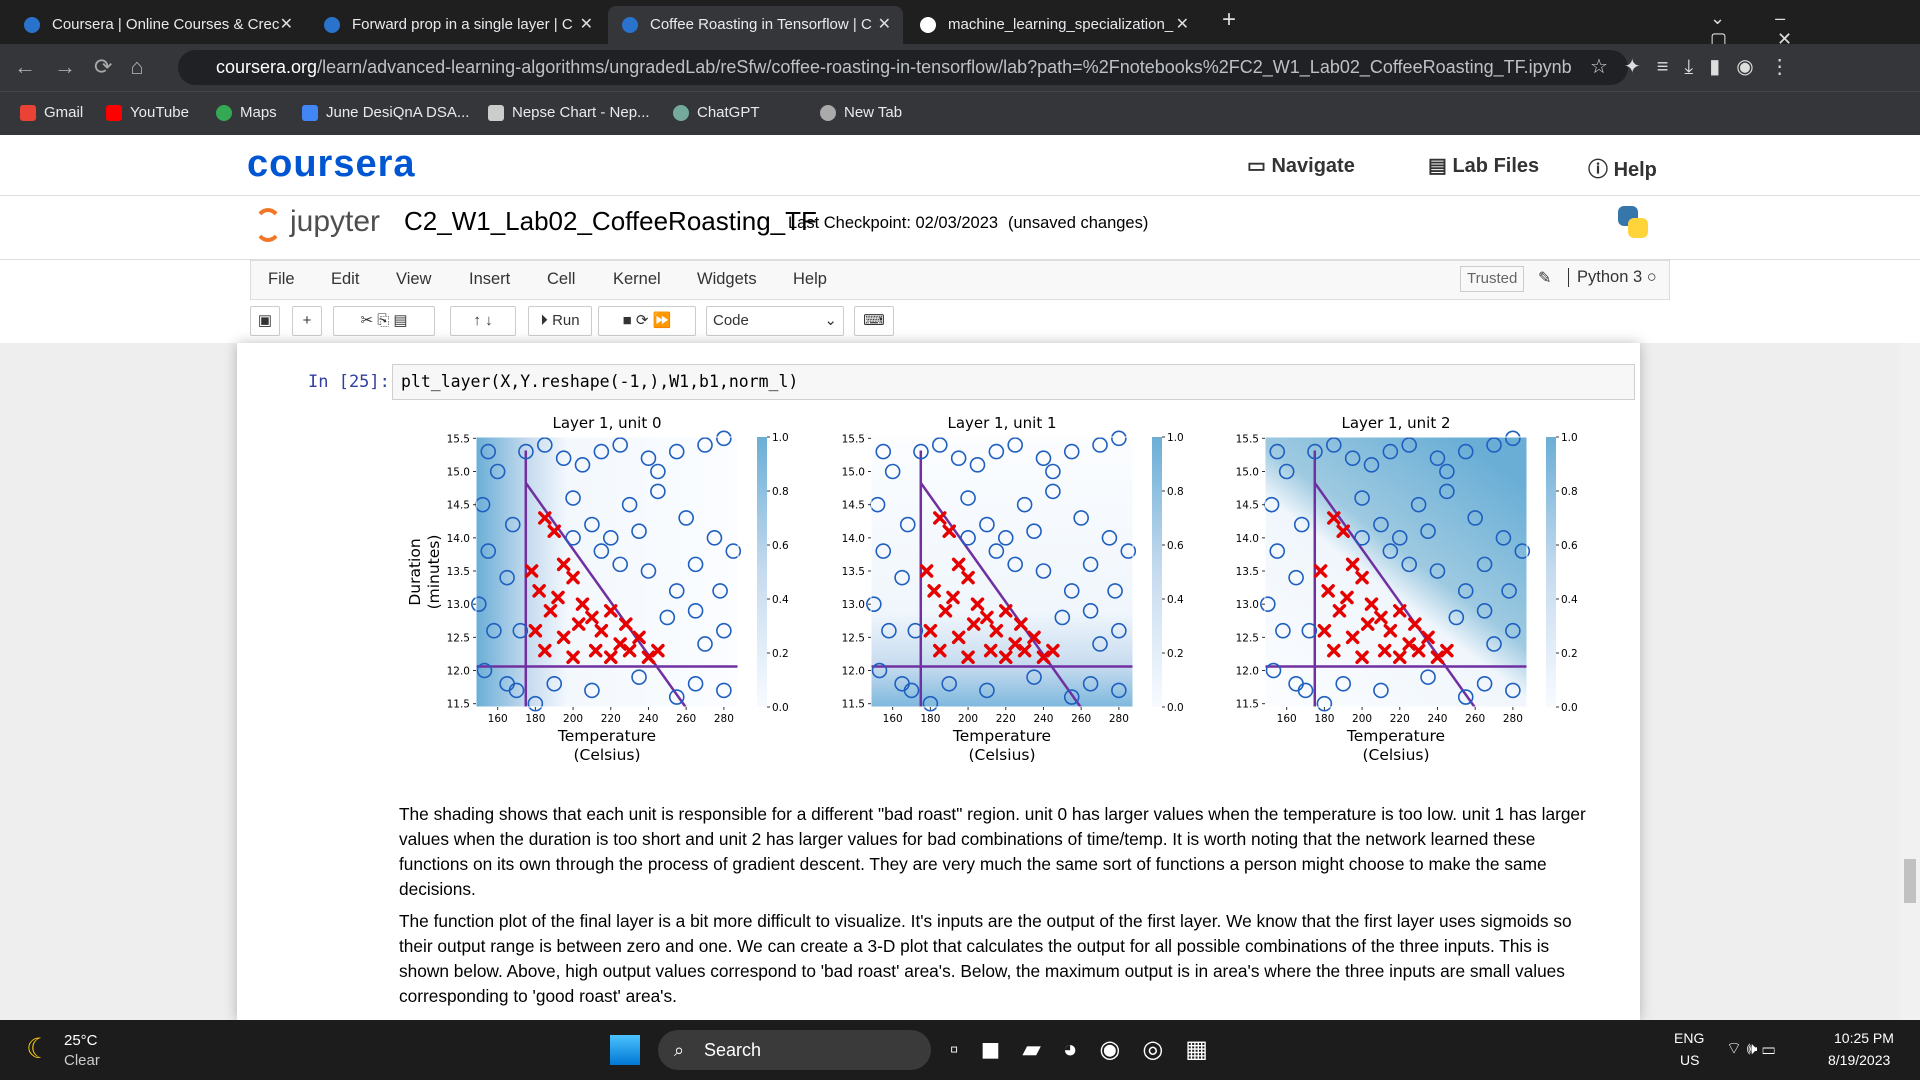  Describe the element at coordinates (265, 321) in the screenshot. I see `save-button: ▣` at that location.